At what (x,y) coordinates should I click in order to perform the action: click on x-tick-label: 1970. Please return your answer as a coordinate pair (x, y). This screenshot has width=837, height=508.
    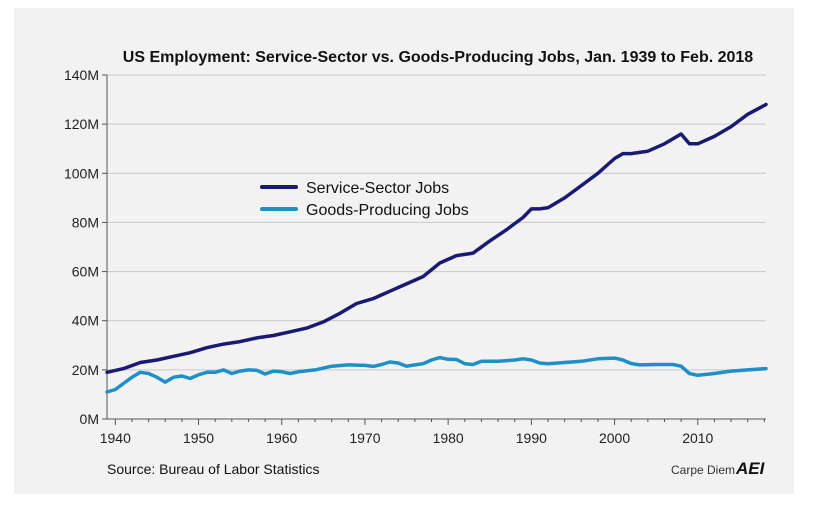
    Looking at the image, I should click on (364, 438).